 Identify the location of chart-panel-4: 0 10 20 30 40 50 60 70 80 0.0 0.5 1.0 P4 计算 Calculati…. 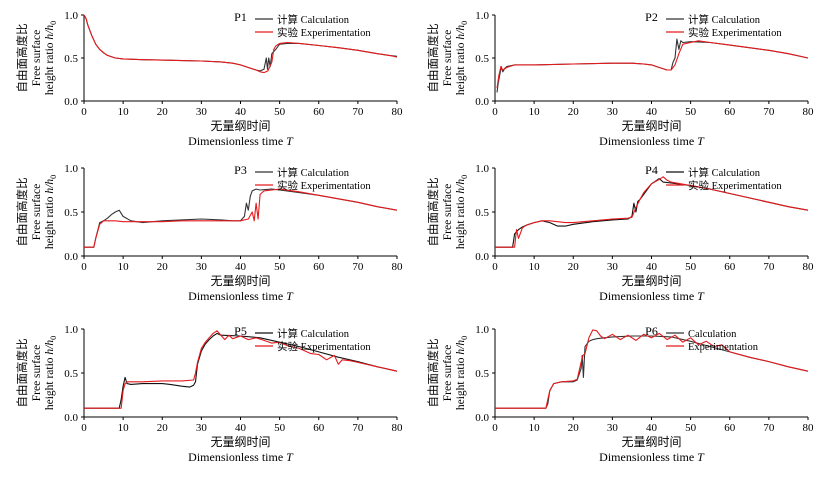
(620, 233).